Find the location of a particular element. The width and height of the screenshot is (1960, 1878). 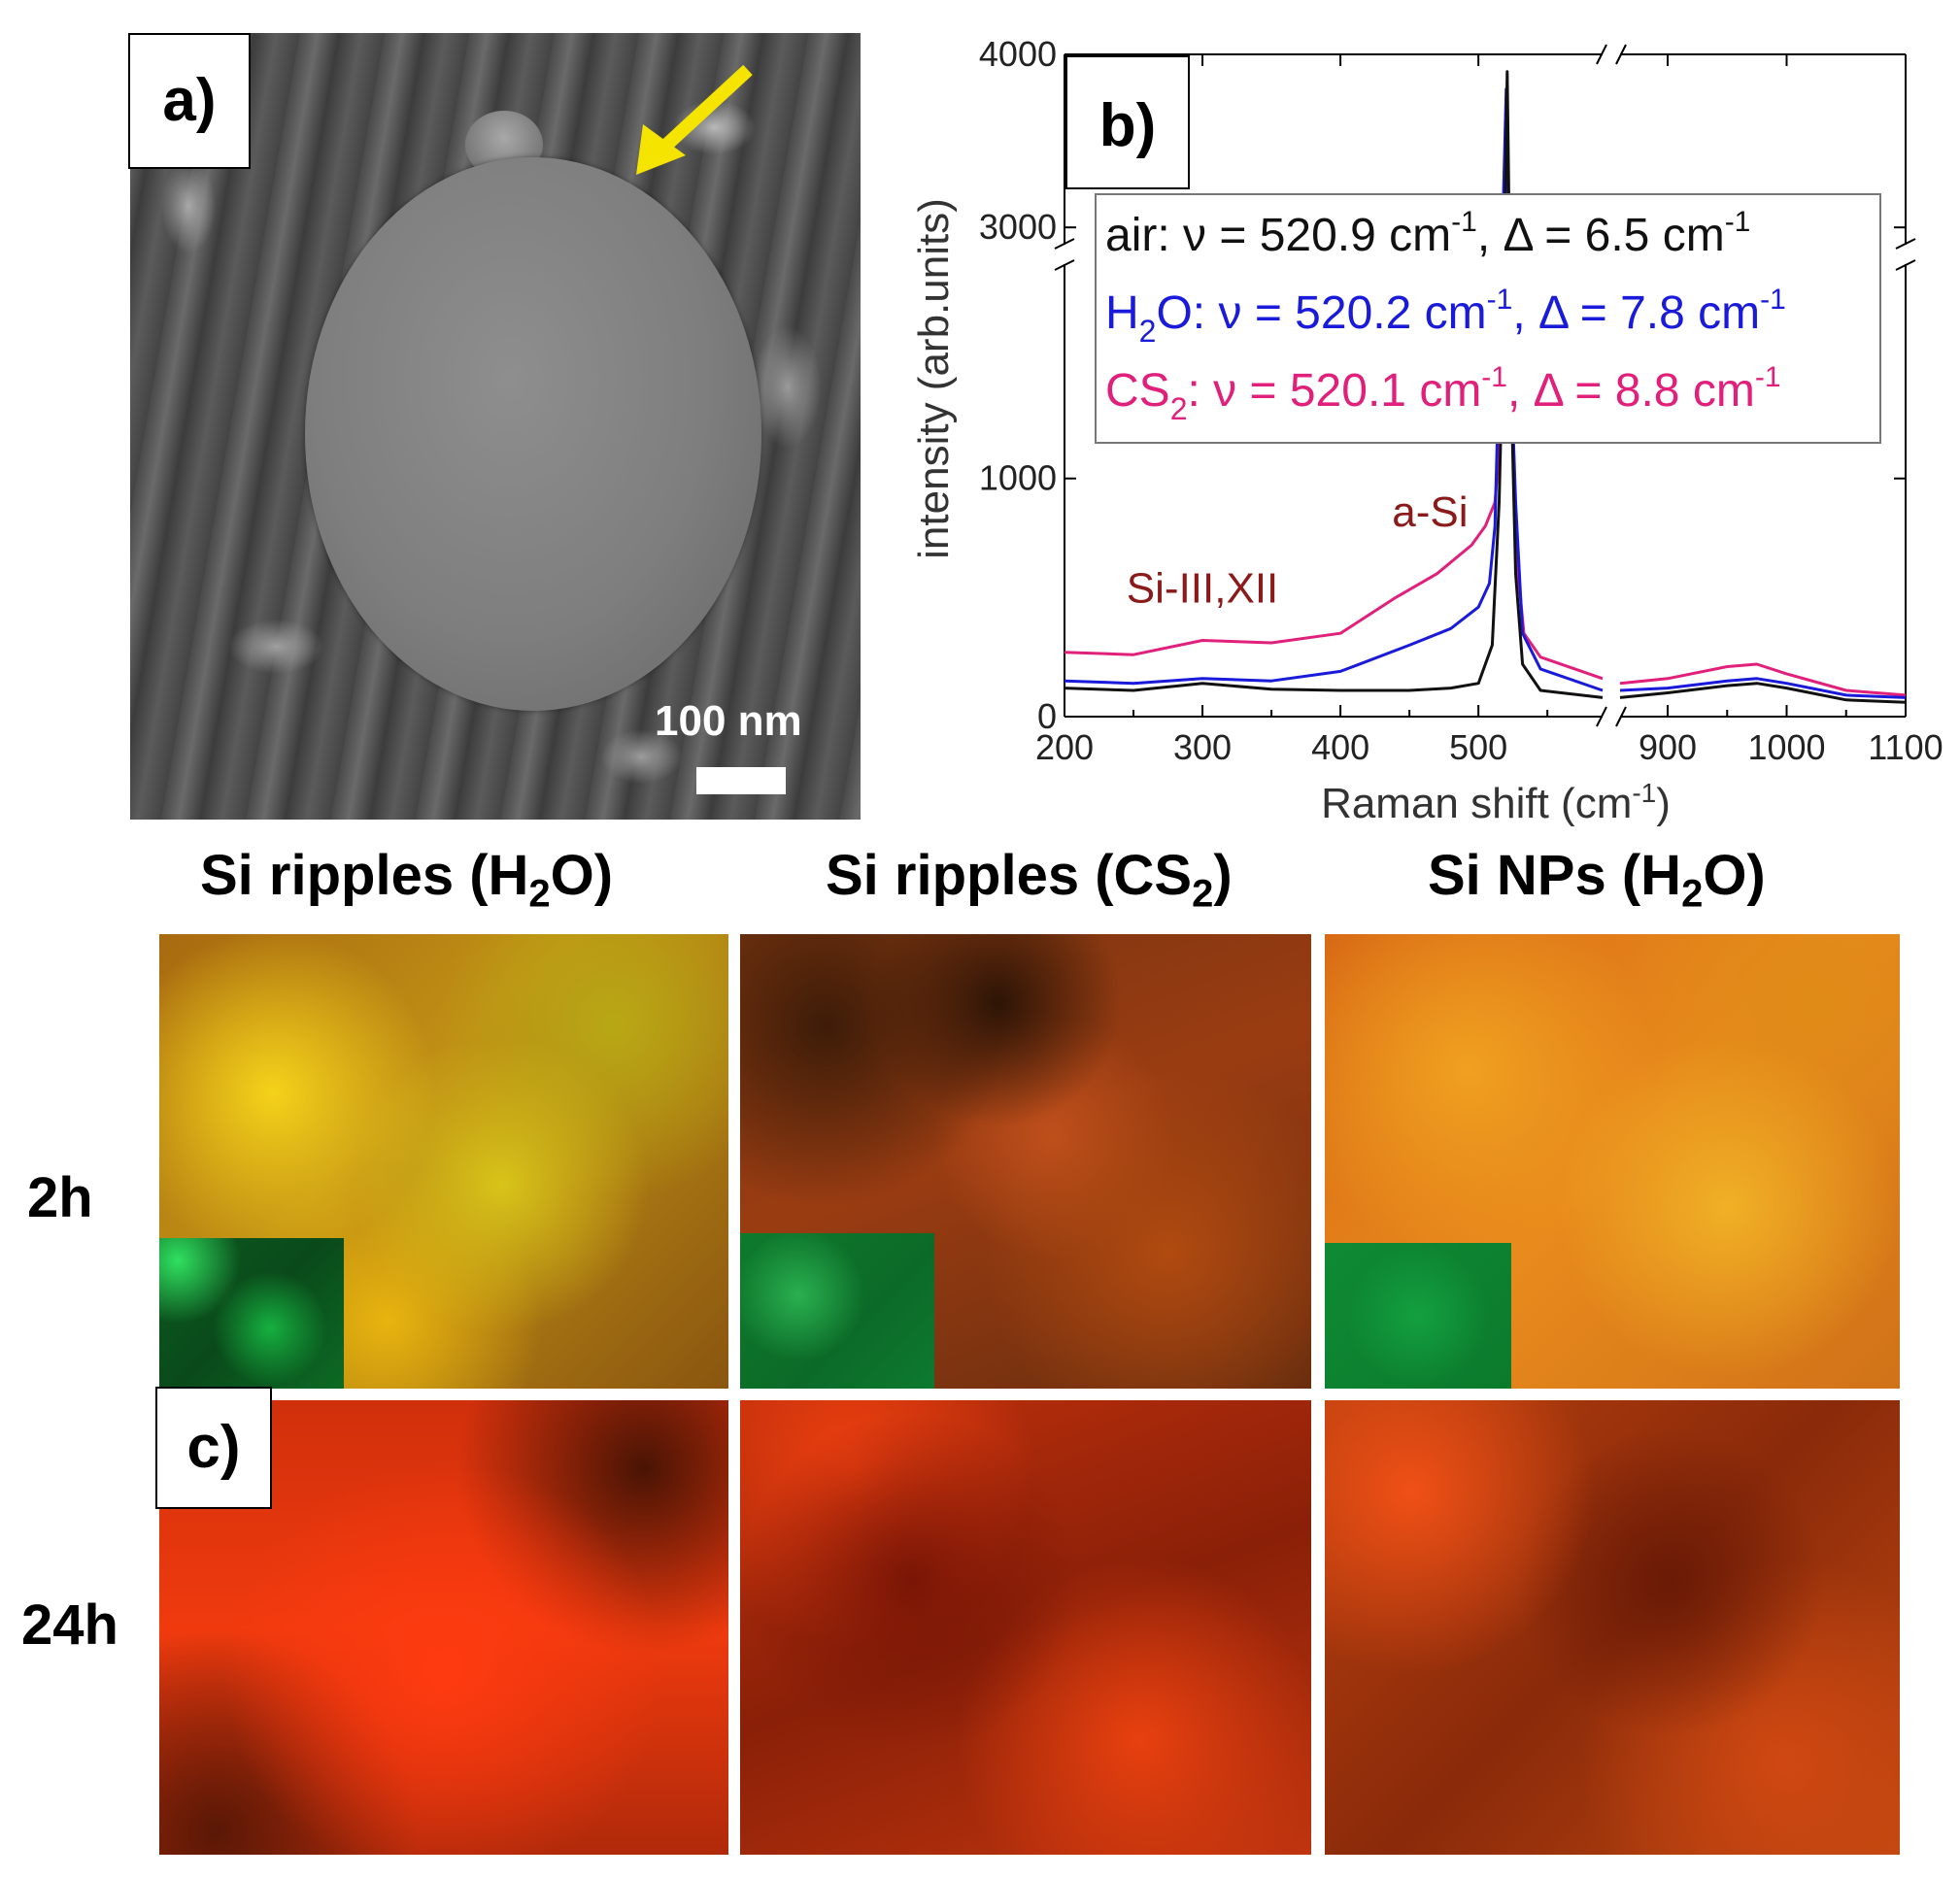

x-tick-label: 300 is located at coordinates (1202, 747).